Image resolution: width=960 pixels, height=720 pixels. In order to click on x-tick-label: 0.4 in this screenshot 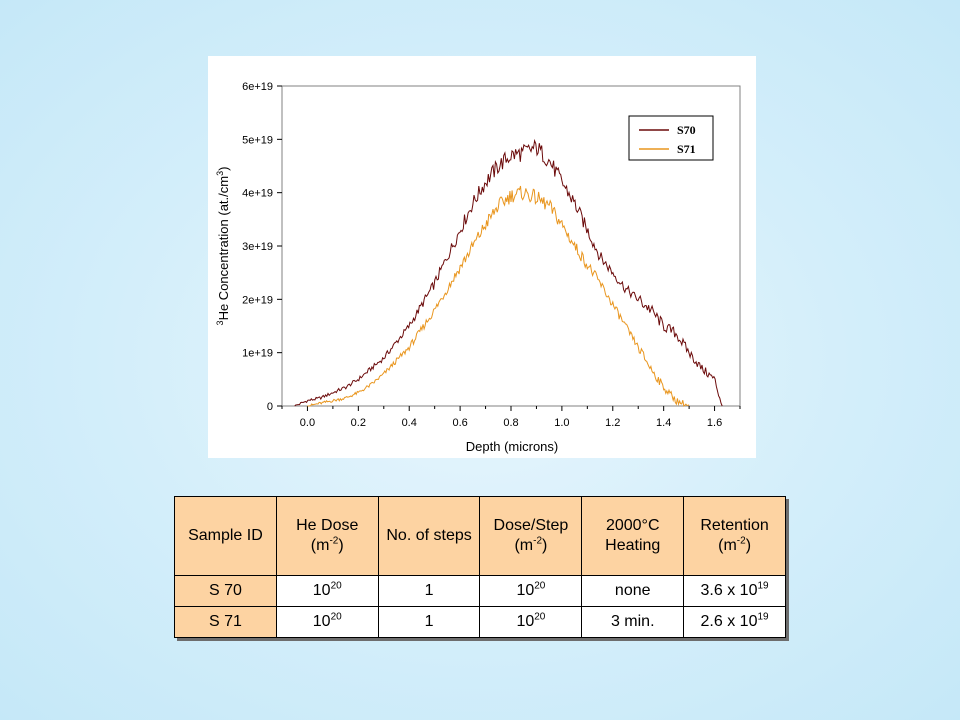, I will do `click(409, 423)`.